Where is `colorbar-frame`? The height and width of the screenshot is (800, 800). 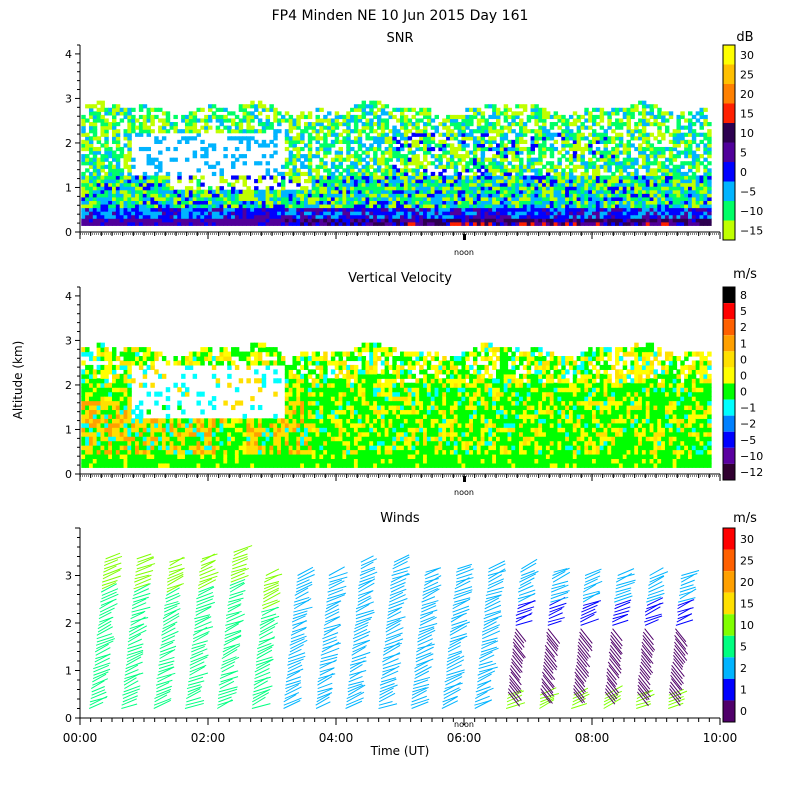 colorbar-frame is located at coordinates (729, 142).